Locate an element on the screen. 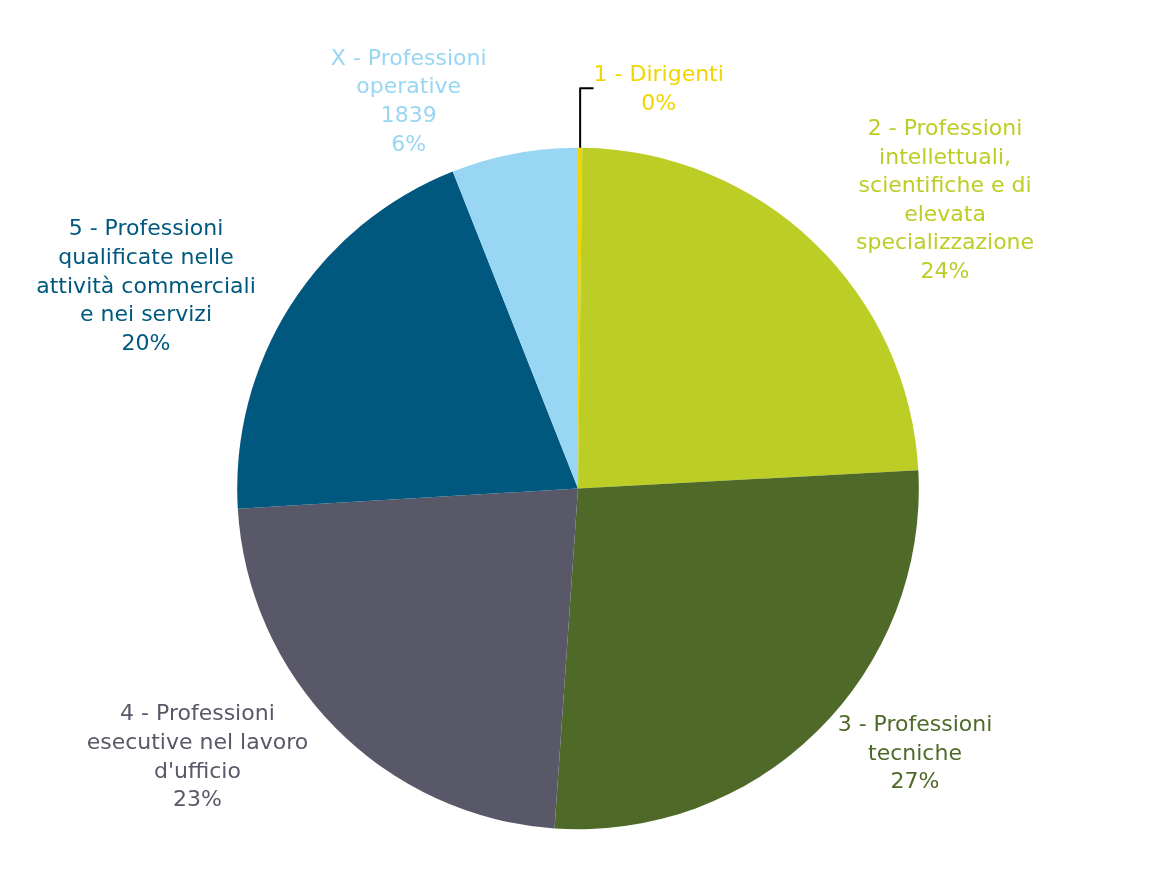  pie-slice is located at coordinates (515, 318).